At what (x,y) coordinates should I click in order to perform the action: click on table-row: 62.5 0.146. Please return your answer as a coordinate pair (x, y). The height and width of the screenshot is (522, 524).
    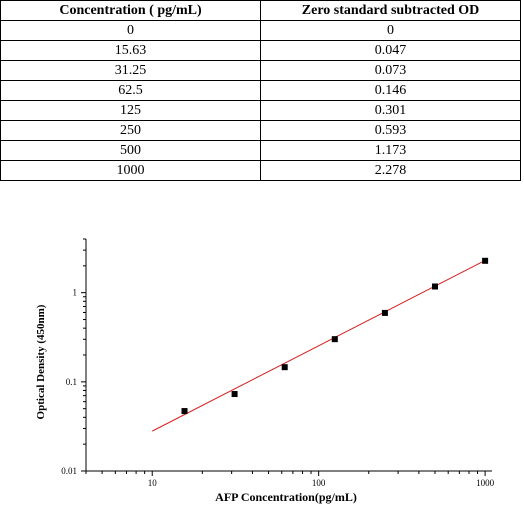
    Looking at the image, I should click on (260, 90).